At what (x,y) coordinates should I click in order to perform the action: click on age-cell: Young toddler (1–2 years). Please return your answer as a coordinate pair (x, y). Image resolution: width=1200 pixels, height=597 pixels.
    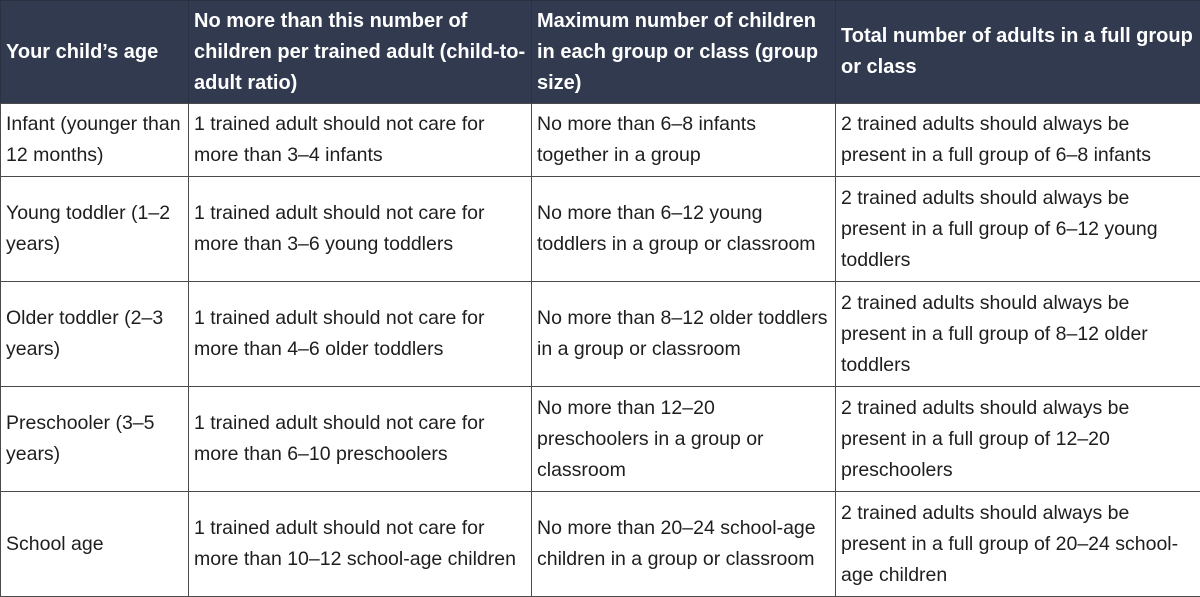
    Looking at the image, I should click on (95, 229).